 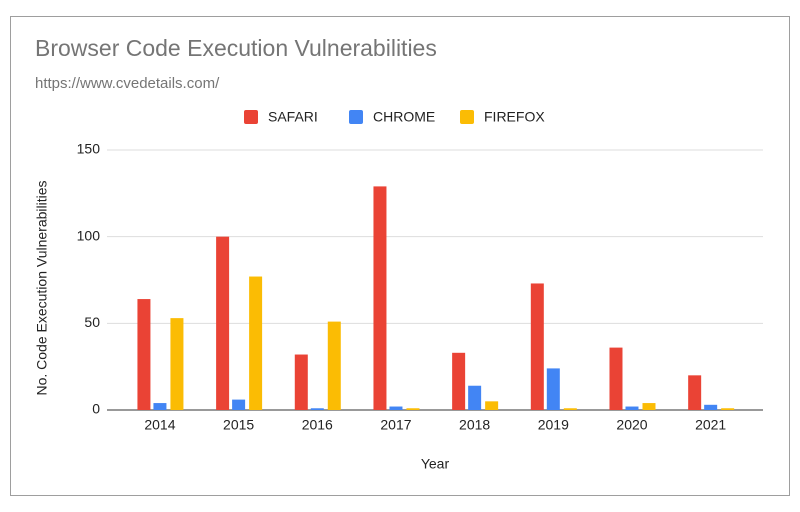 I want to click on legend-label: SAFARI, so click(x=293, y=117).